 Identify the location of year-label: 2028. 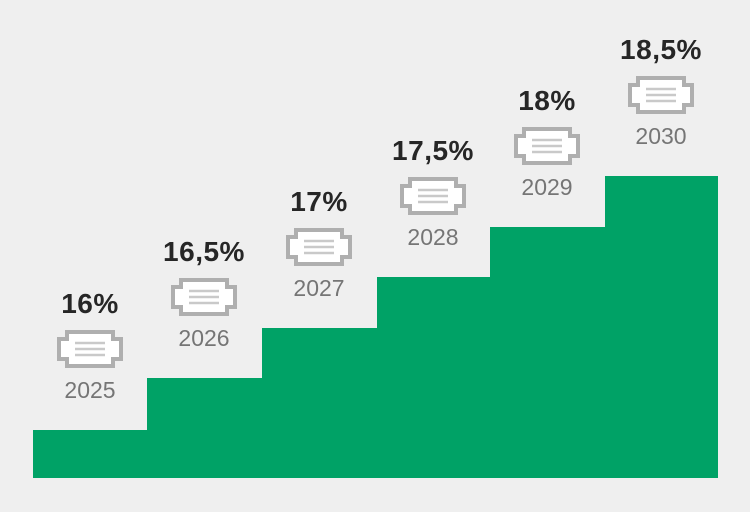
(433, 237).